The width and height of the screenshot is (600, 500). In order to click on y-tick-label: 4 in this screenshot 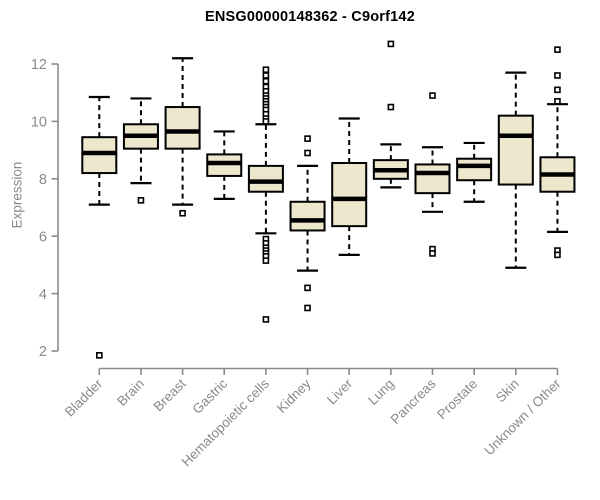, I will do `click(43, 295)`.